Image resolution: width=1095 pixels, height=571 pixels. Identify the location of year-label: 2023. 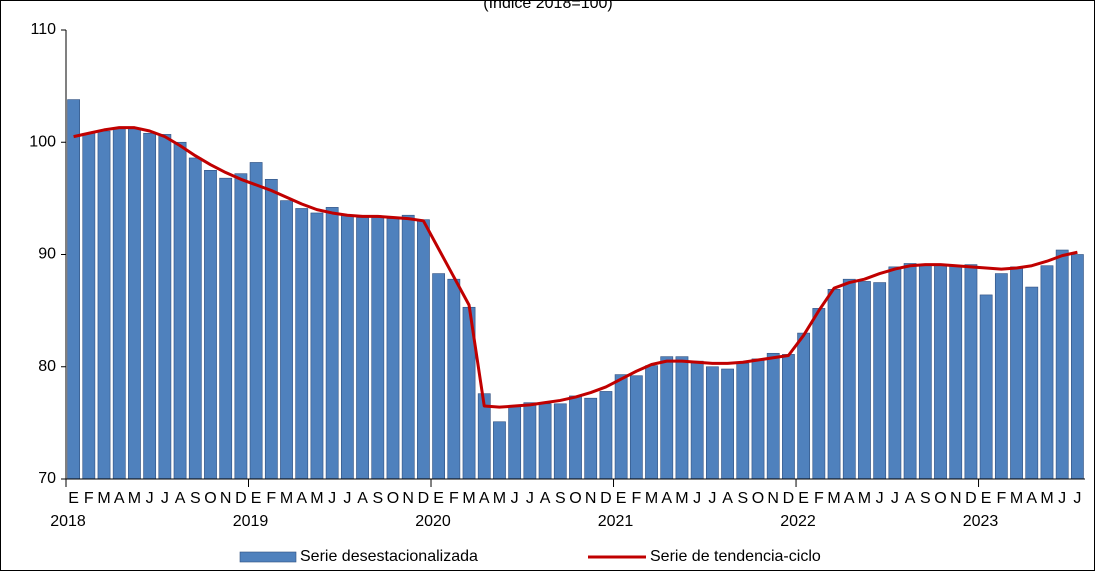
(981, 521).